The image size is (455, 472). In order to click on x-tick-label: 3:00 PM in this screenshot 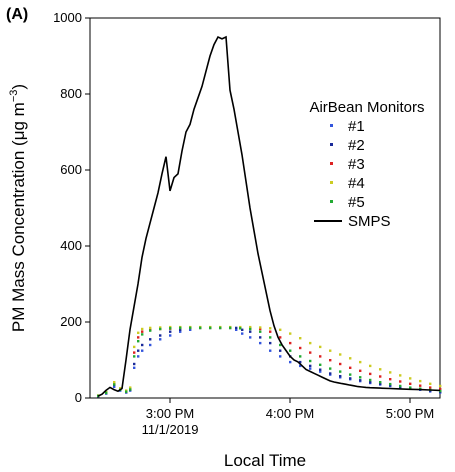, I will do `click(170, 413)`.